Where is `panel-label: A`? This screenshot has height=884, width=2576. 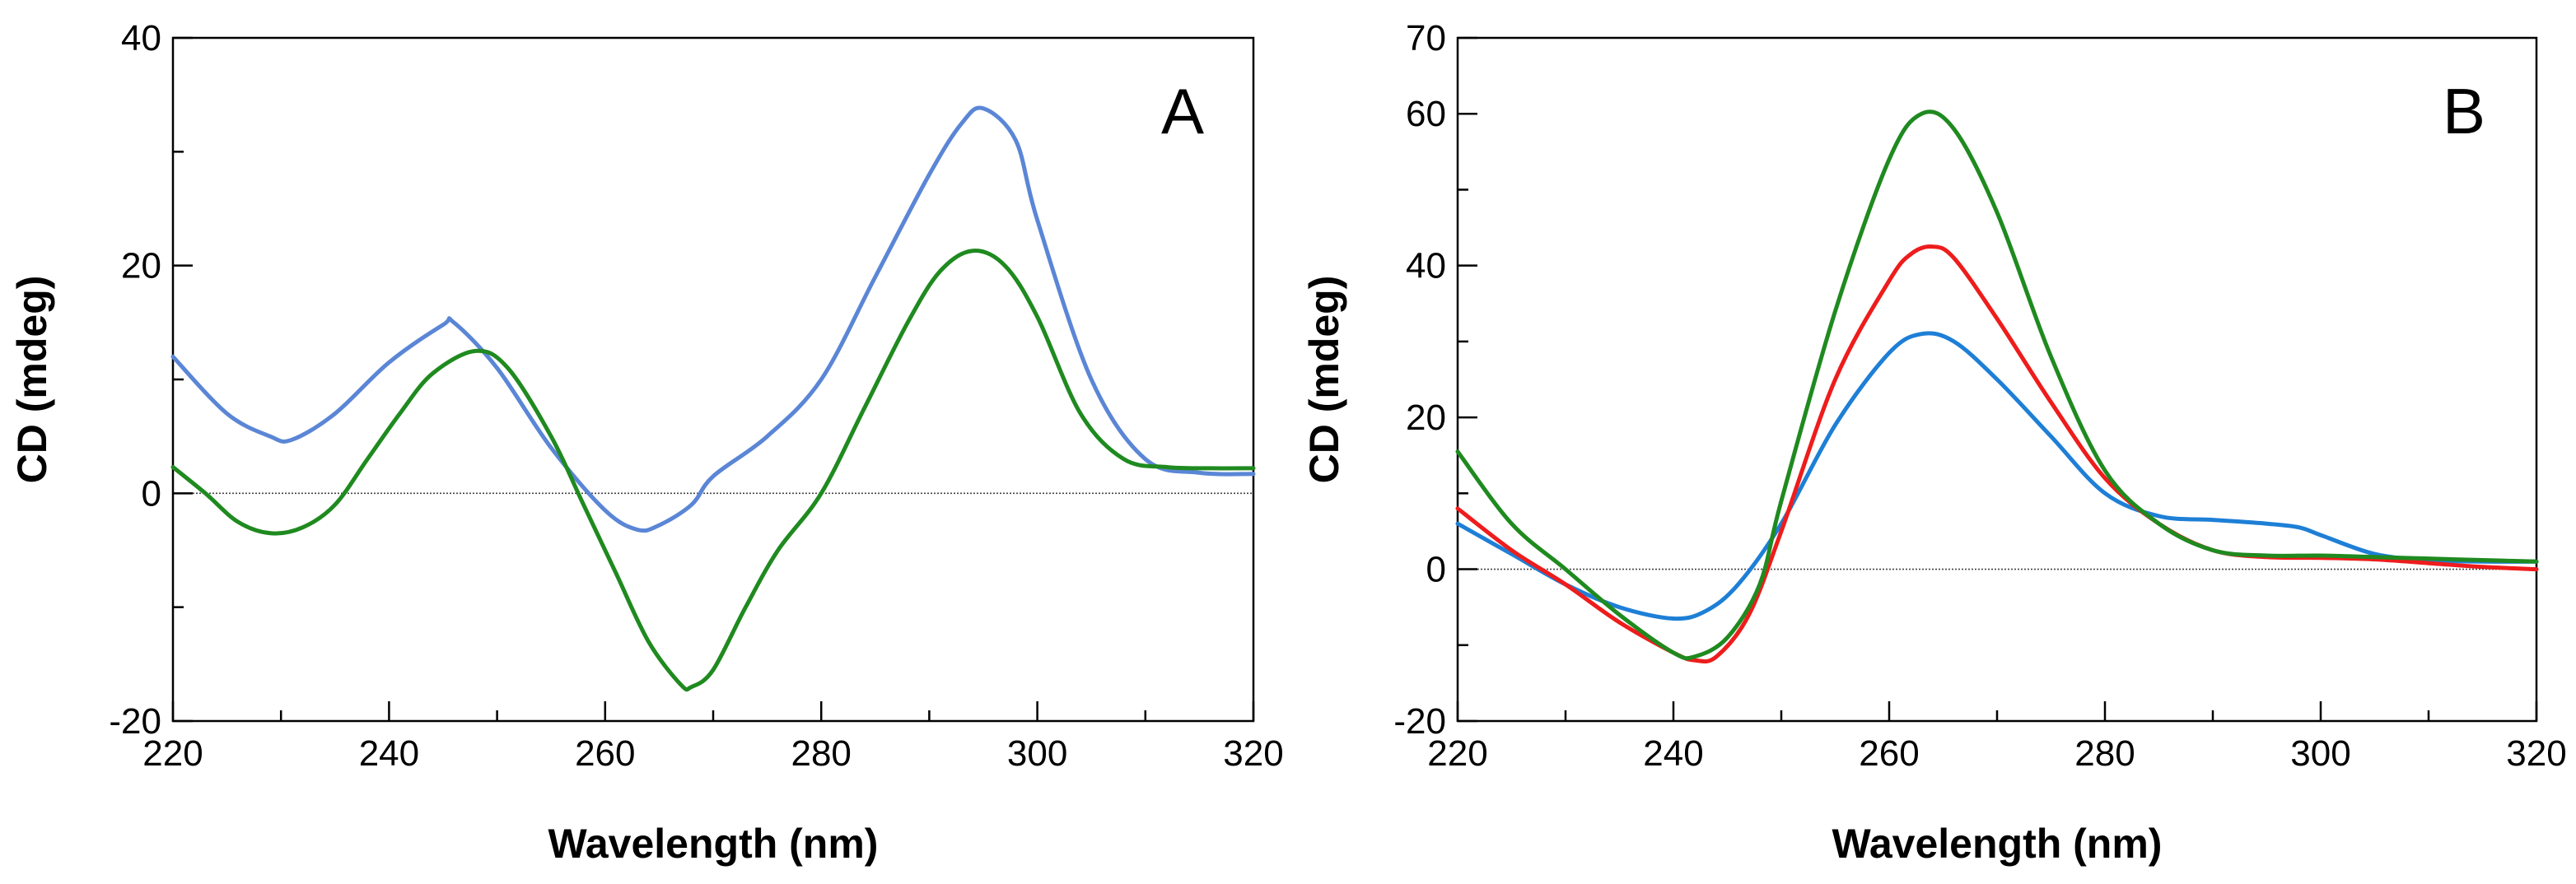
panel-label: A is located at coordinates (1182, 111).